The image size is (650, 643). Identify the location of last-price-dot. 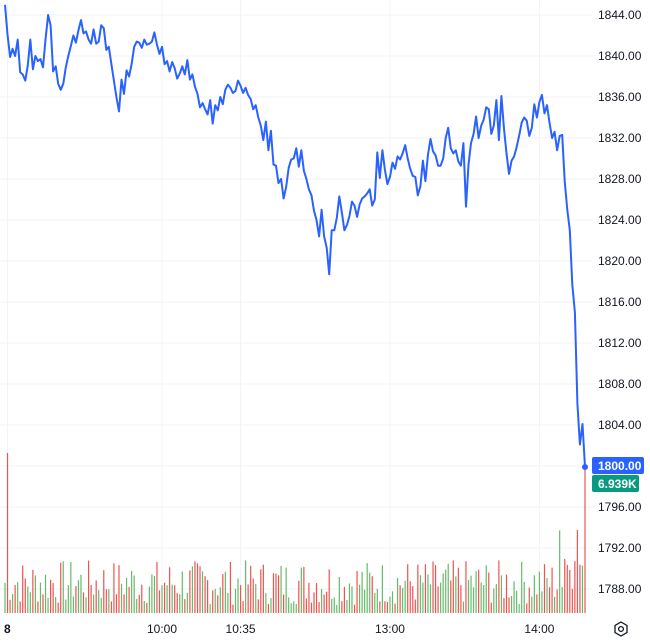
(585, 467).